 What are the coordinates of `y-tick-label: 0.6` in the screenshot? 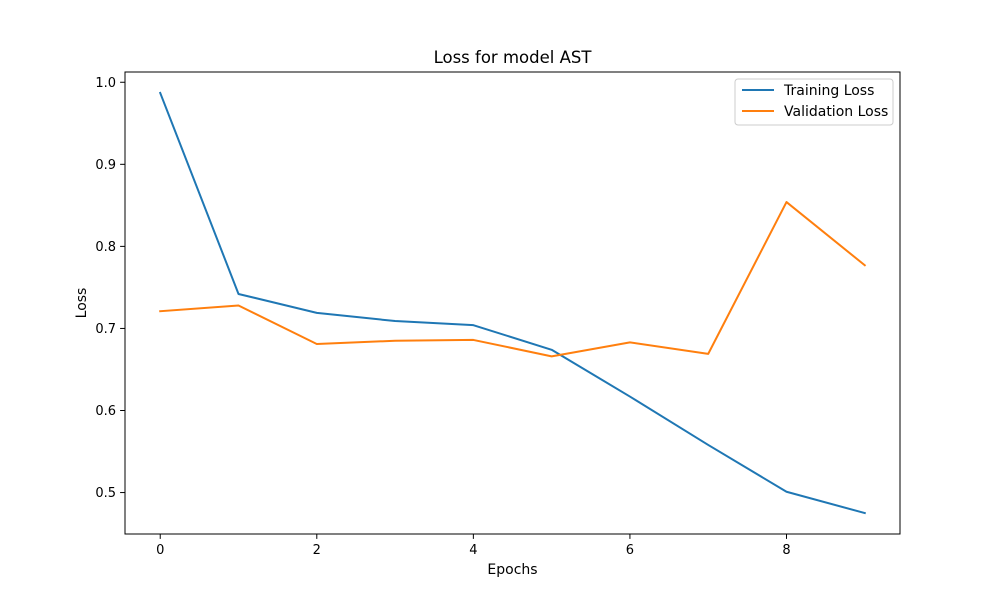 It's located at (105, 411).